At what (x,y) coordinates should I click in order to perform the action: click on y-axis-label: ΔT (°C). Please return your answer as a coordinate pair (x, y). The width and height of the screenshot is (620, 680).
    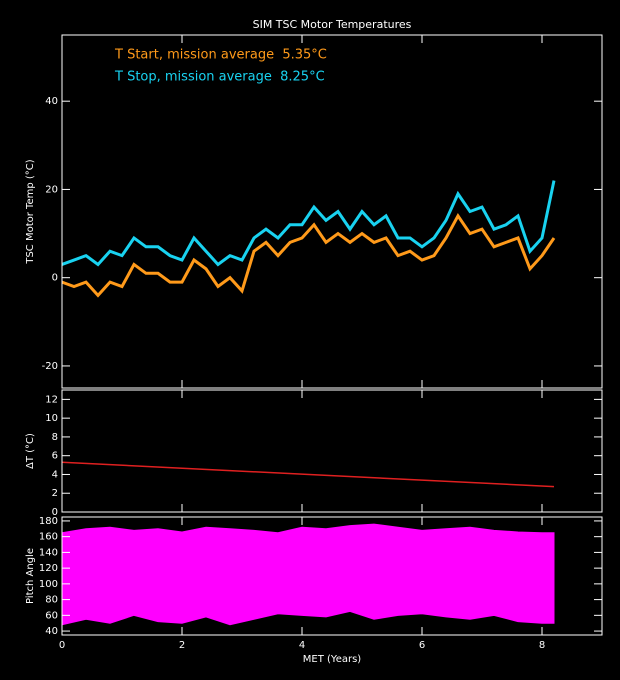
    Looking at the image, I should click on (30, 451).